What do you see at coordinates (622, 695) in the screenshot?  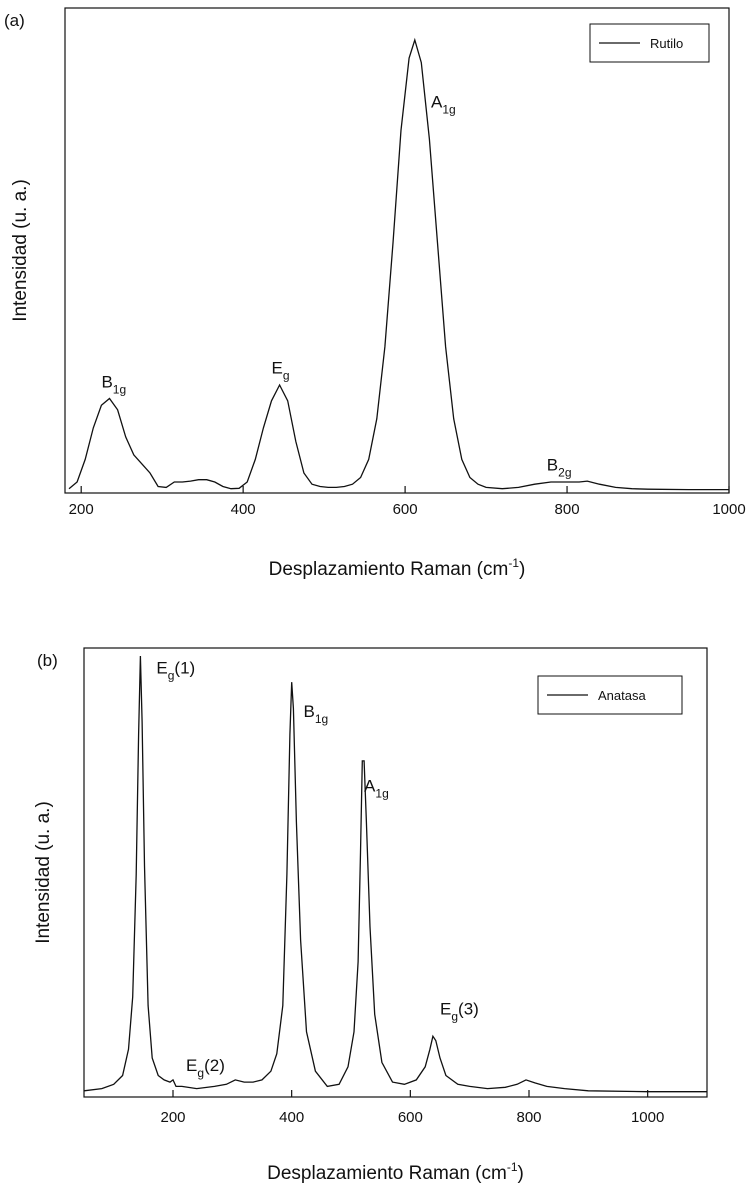 I see `legend-entry: Anatasa` at bounding box center [622, 695].